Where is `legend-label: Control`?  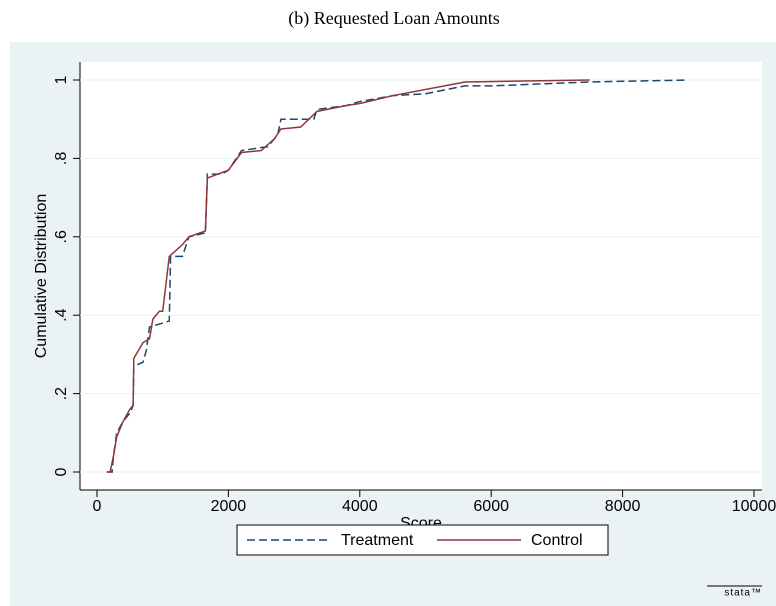 legend-label: Control is located at coordinates (557, 540).